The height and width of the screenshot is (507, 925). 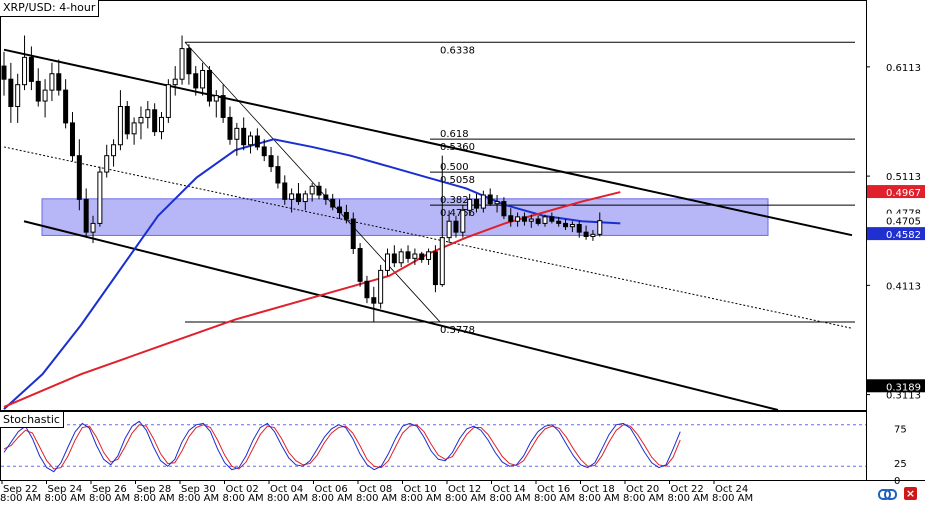 What do you see at coordinates (642, 489) in the screenshot?
I see `time-date-label: Oct 20` at bounding box center [642, 489].